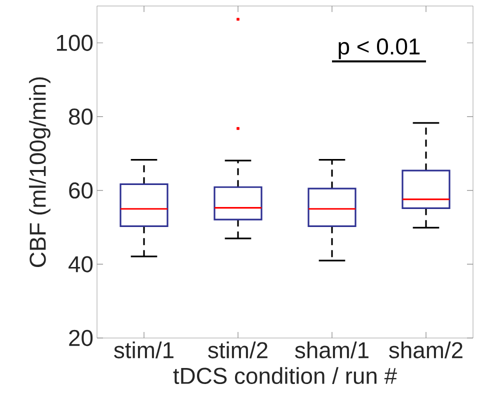 This screenshot has width=481, height=411. I want to click on x-tick-label: sham/1, so click(331, 350).